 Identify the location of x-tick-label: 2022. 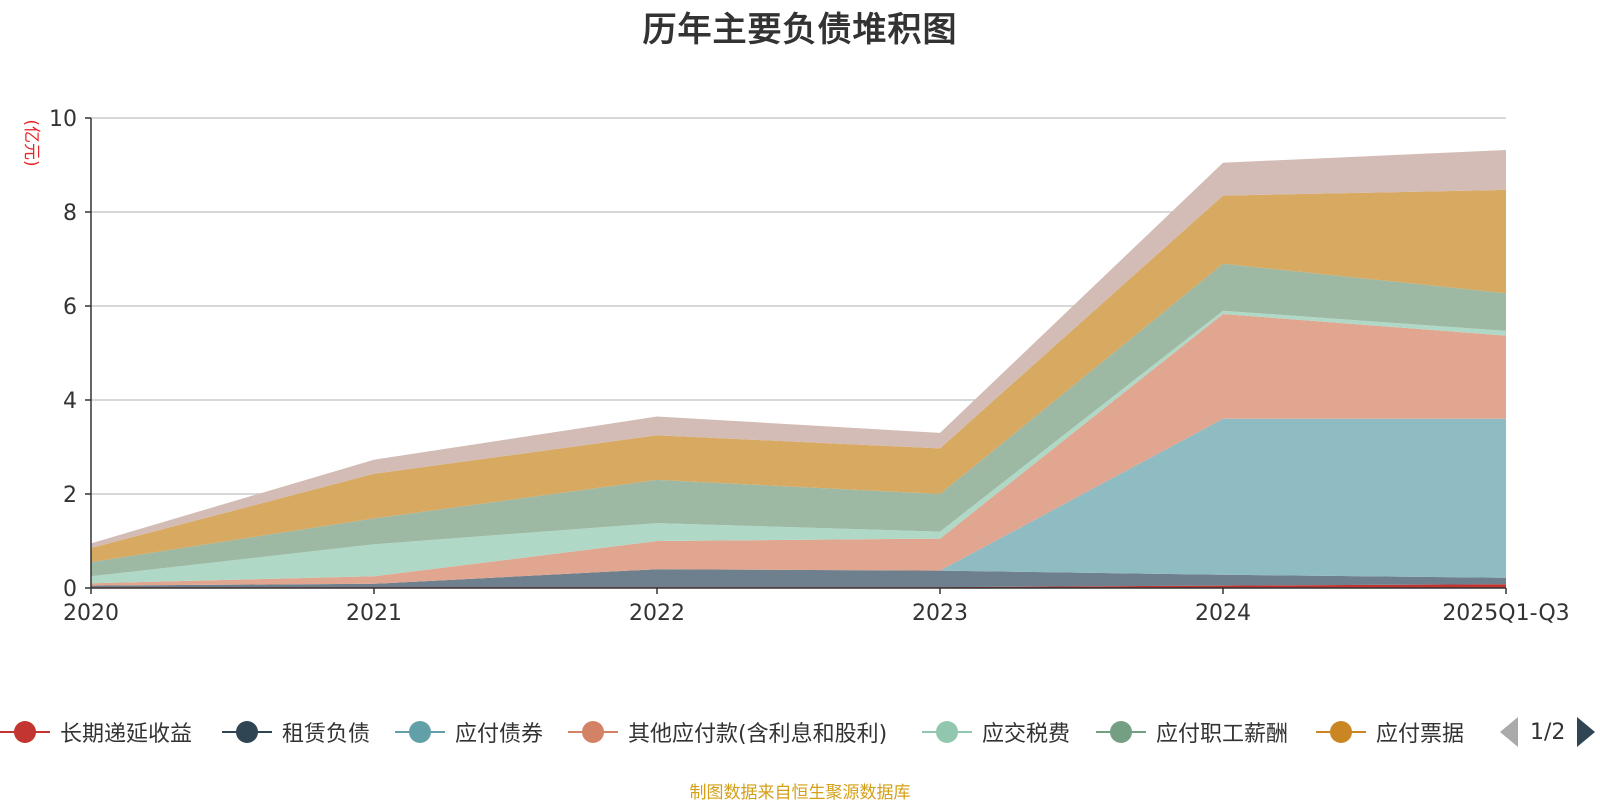
(657, 613).